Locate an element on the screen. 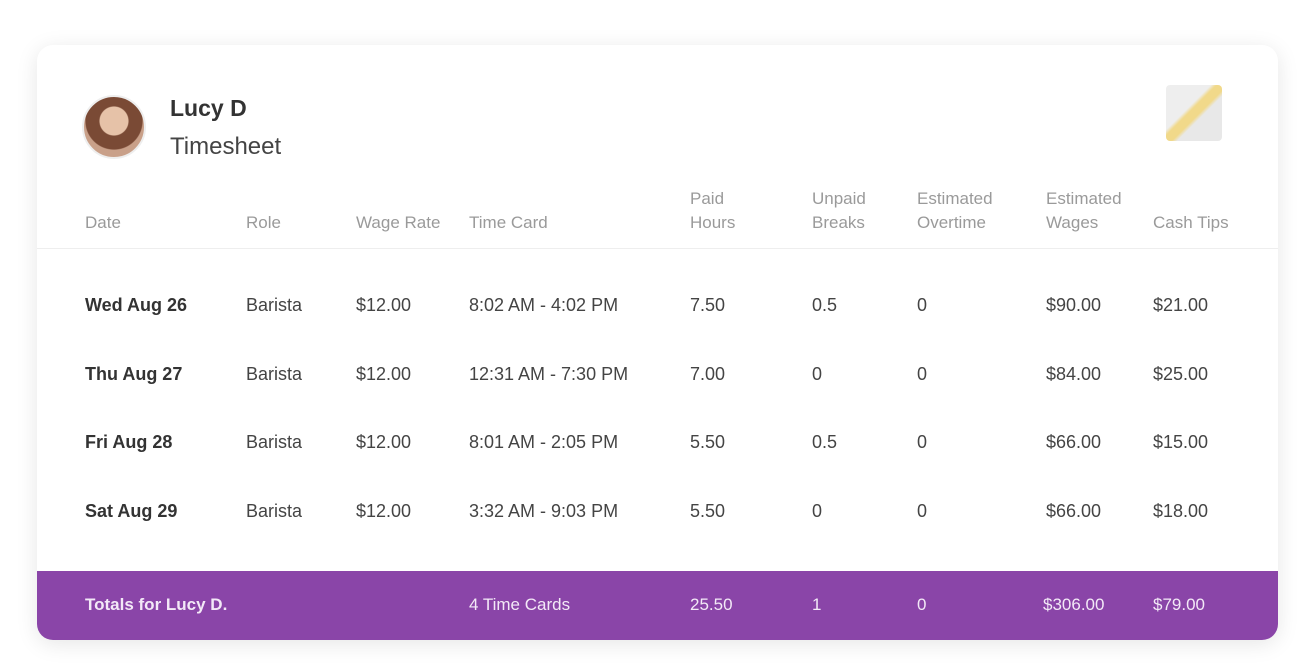 Image resolution: width=1306 pixels, height=669 pixels. cell: $15.00 is located at coordinates (1181, 442).